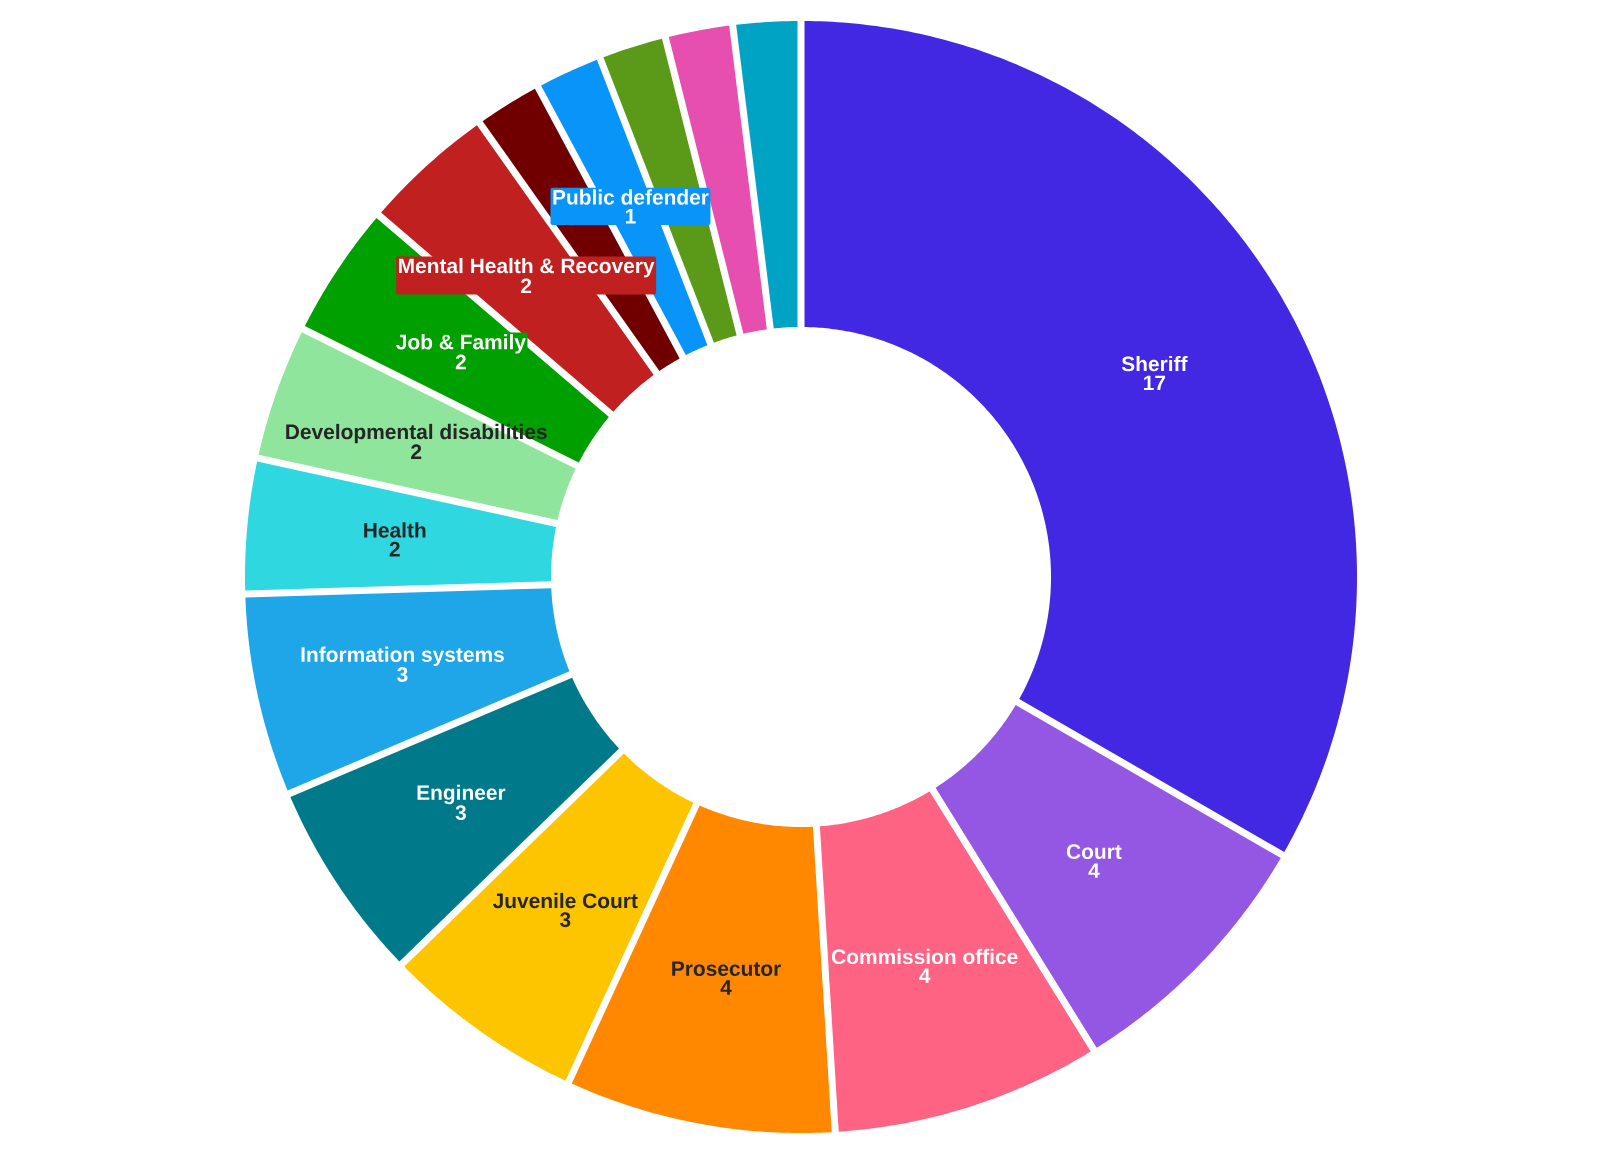 This screenshot has height=1156, width=1600. Describe the element at coordinates (1155, 383) in the screenshot. I see `data-label: 17` at that location.